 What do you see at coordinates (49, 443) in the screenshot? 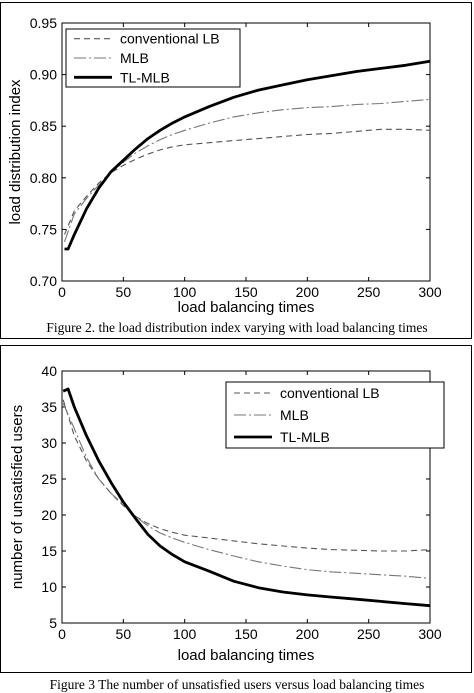
I see `y-tick-label: 30` at bounding box center [49, 443].